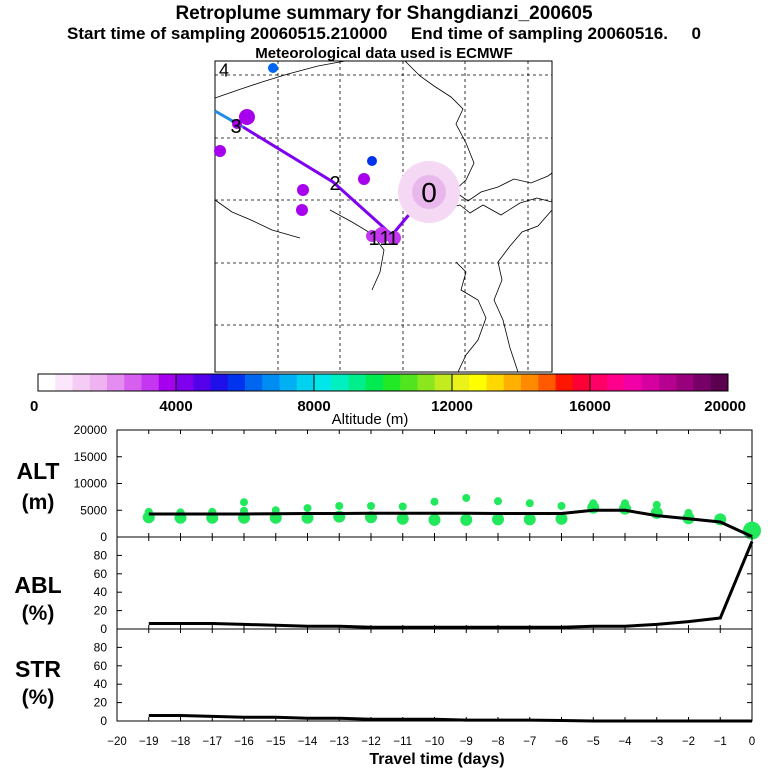  I want to click on x-tick-label: −17, so click(212, 742).